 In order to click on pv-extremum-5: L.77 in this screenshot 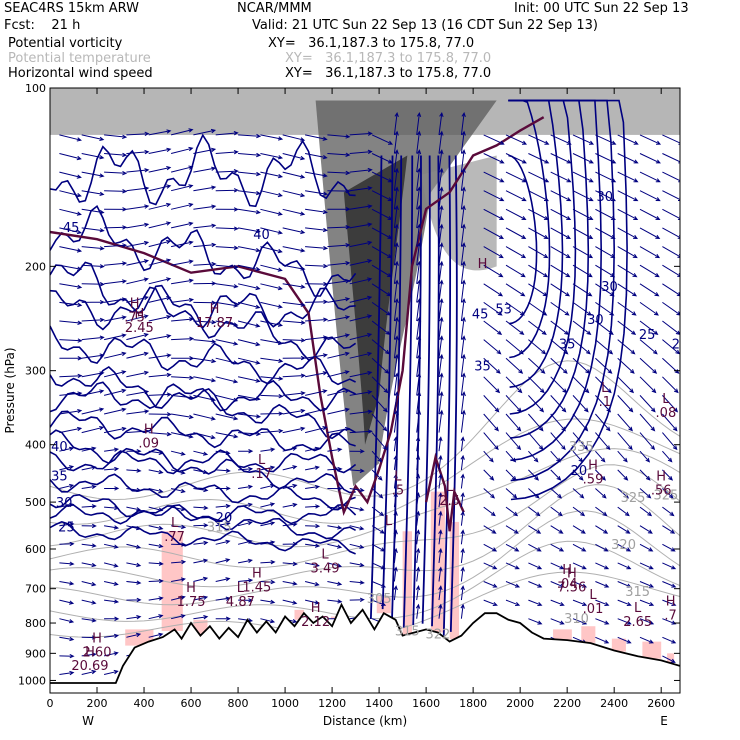, I will do `click(174, 530)`.